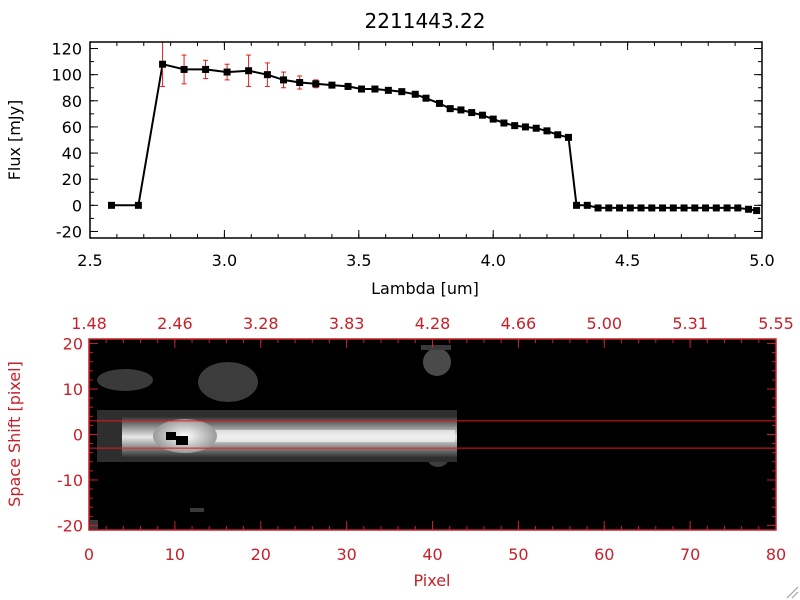 Image resolution: width=800 pixels, height=600 pixels. Describe the element at coordinates (261, 323) in the screenshot. I see `top-tick-label: 3.28` at that location.